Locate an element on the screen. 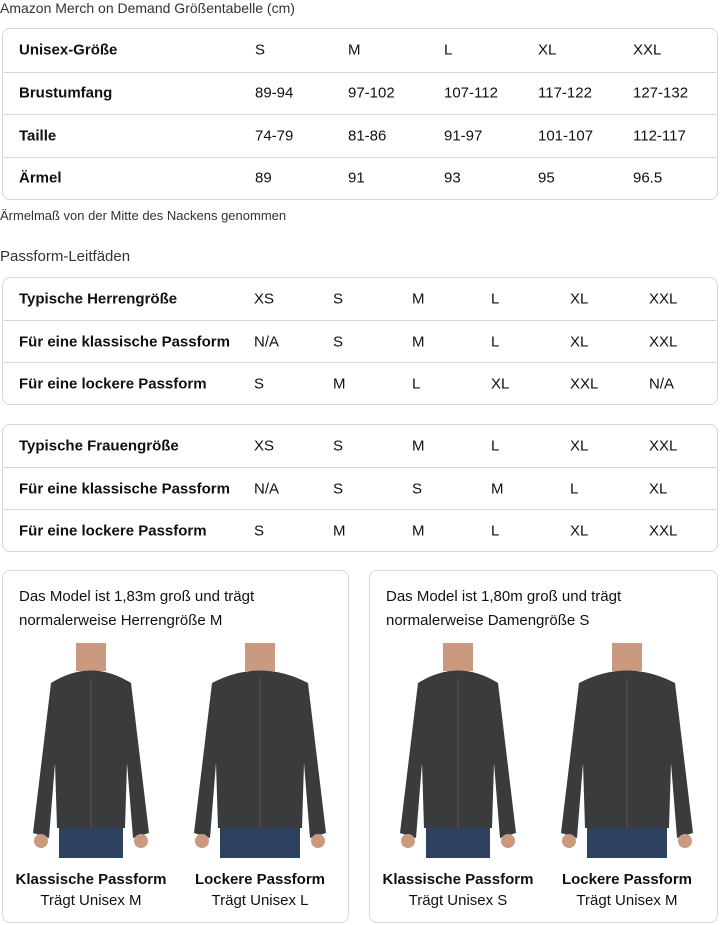 Image resolution: width=720 pixels, height=925 pixels. fit-caption: Lockere Passform Trägt Unisex M is located at coordinates (627, 890).